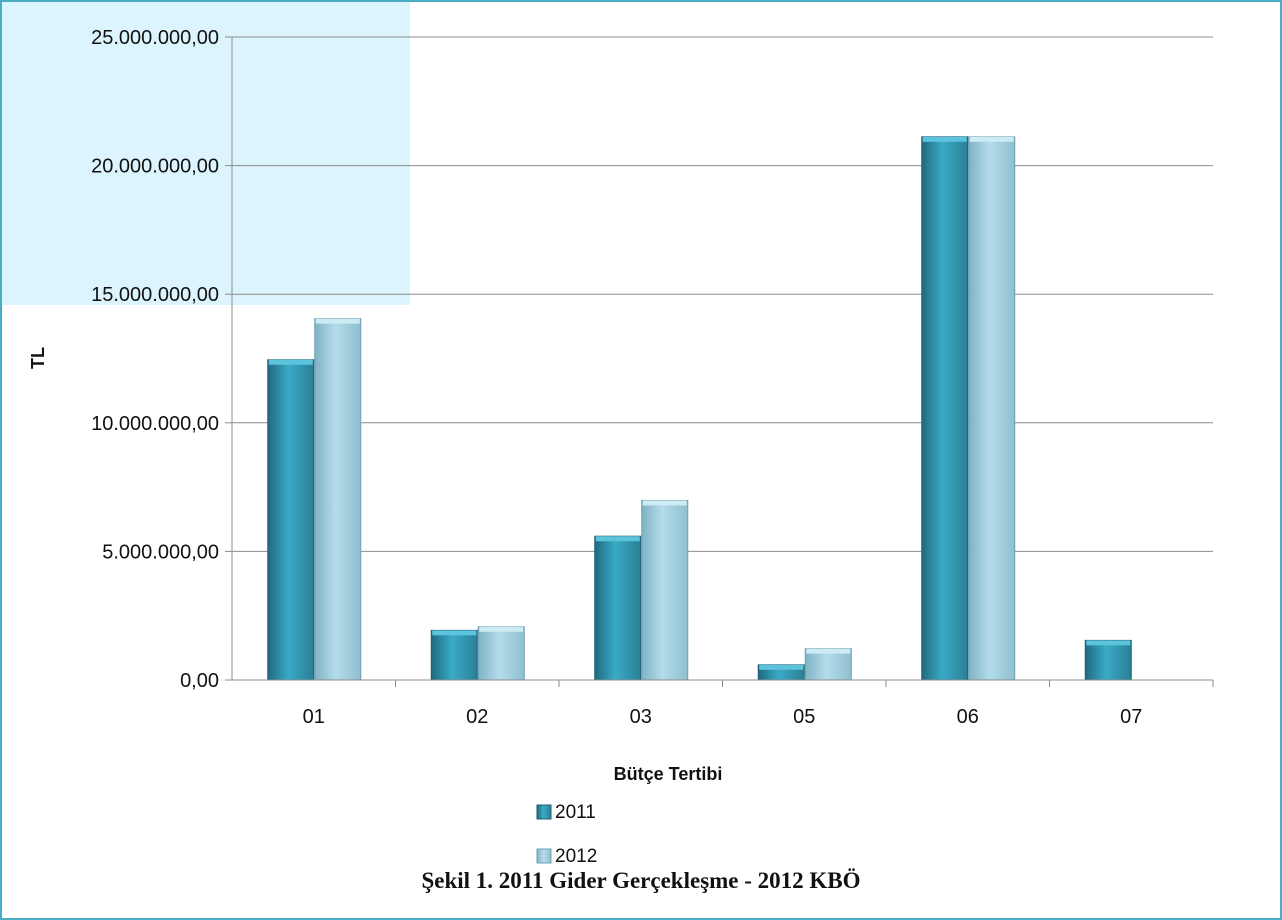  I want to click on legend-label: 2011, so click(575, 812).